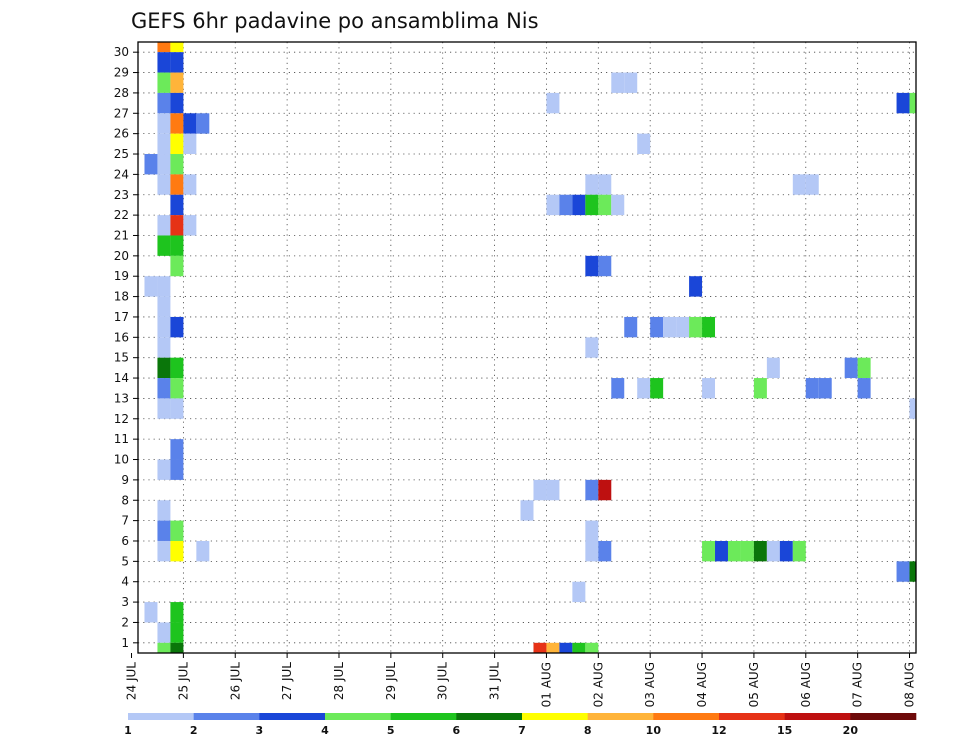 This screenshot has width=960, height=742. I want to click on y-tick-label: 19, so click(121, 276).